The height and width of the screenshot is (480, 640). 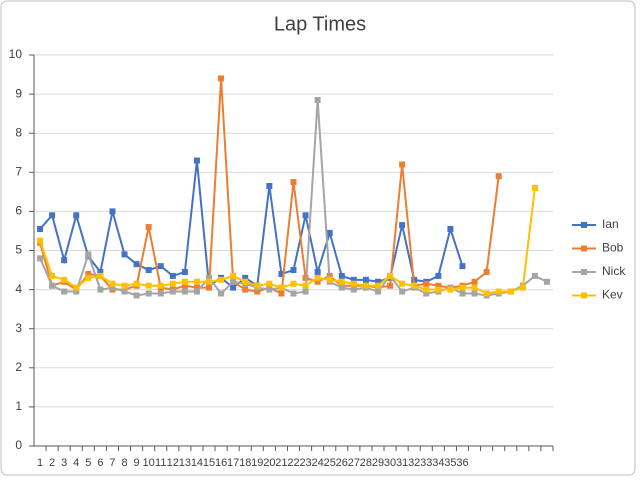 What do you see at coordinates (18, 132) in the screenshot?
I see `y-tick-label: 8` at bounding box center [18, 132].